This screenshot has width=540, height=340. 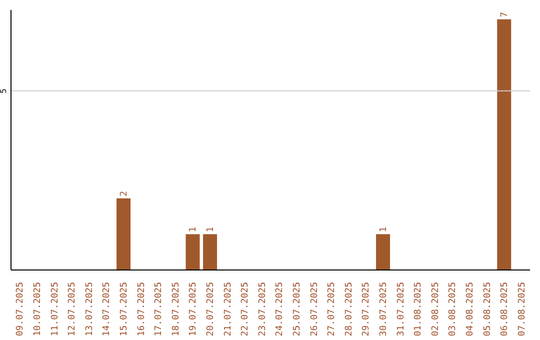 What do you see at coordinates (401, 309) in the screenshot?
I see `x-tick-label: 31.07.2025` at bounding box center [401, 309].